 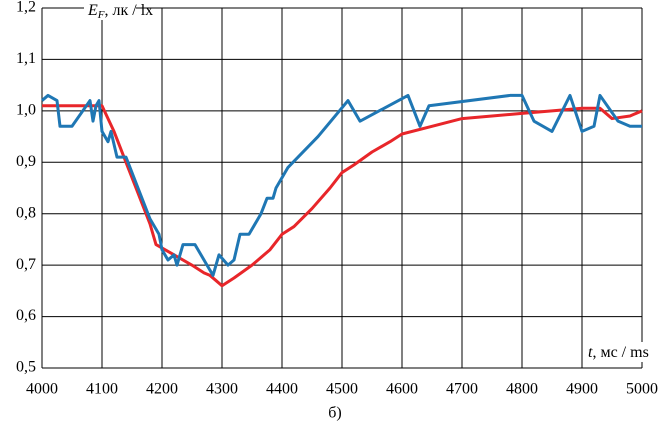 What do you see at coordinates (101, 15) in the screenshot?
I see `y-label-subscript: F` at bounding box center [101, 15].